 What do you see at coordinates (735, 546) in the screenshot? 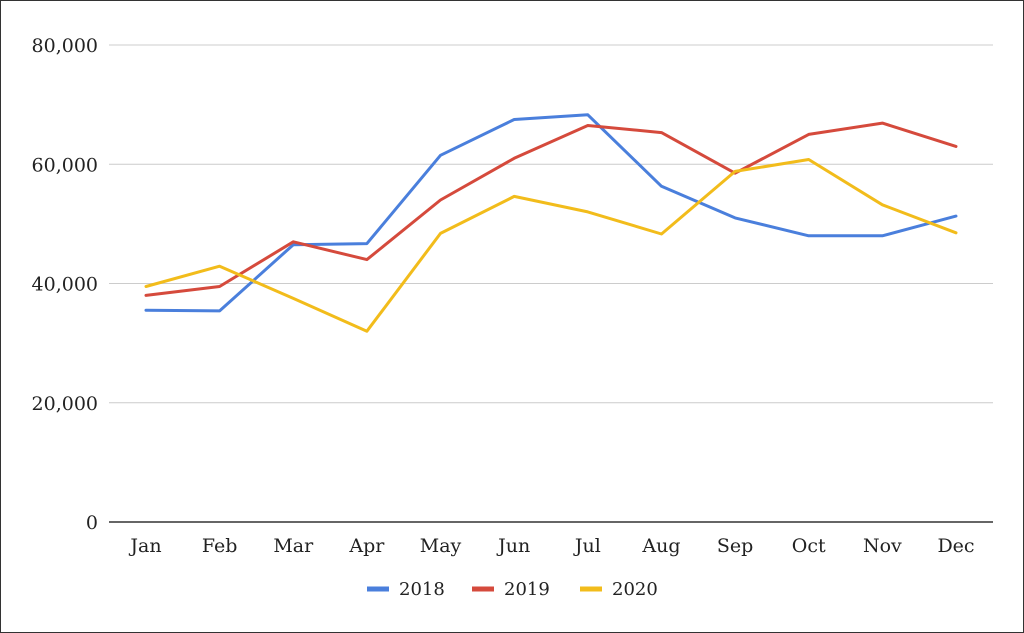
I see `x-tick-label: Sep` at bounding box center [735, 546].